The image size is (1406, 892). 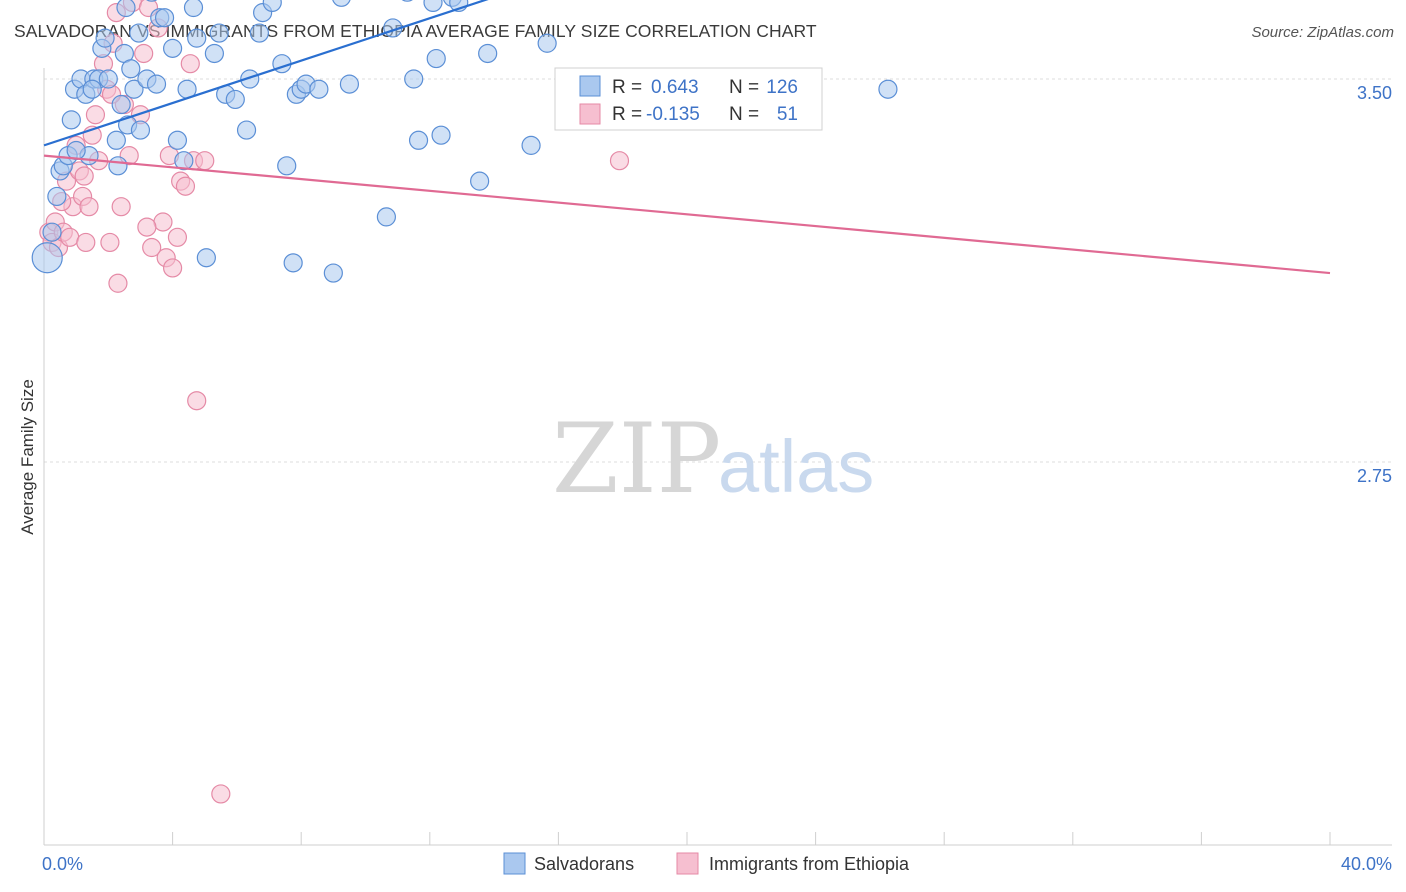 I want to click on legend-r-value-1: 0.643, so click(x=675, y=87).